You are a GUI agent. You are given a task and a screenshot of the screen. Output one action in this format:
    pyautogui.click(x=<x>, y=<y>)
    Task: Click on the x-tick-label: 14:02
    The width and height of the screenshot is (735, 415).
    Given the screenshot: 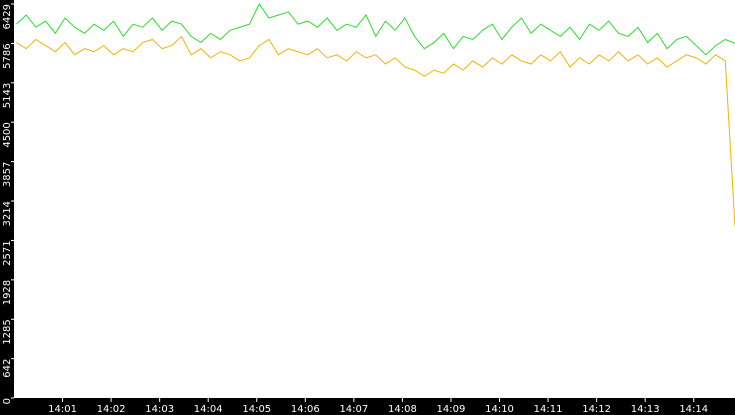 What is the action you would take?
    pyautogui.click(x=111, y=409)
    